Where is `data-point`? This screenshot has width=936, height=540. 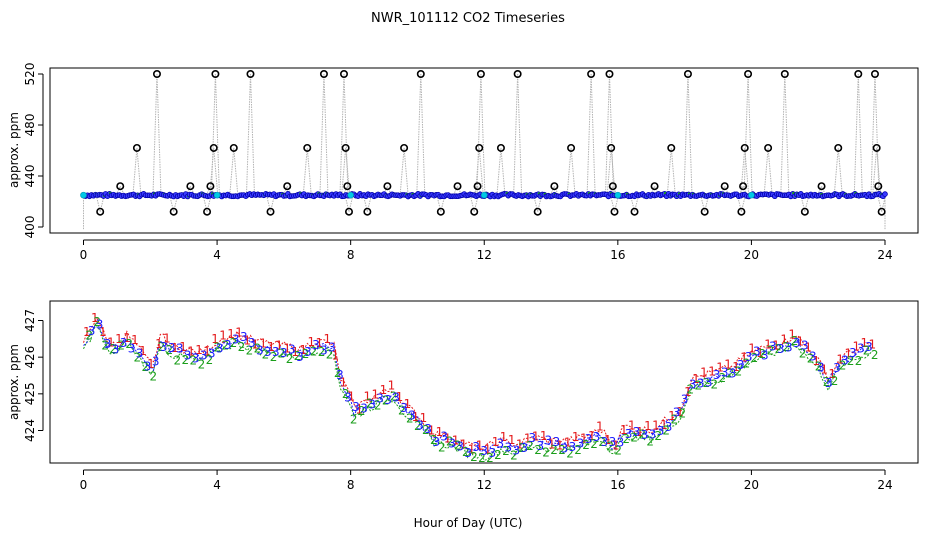
data-point is located at coordinates (885, 194).